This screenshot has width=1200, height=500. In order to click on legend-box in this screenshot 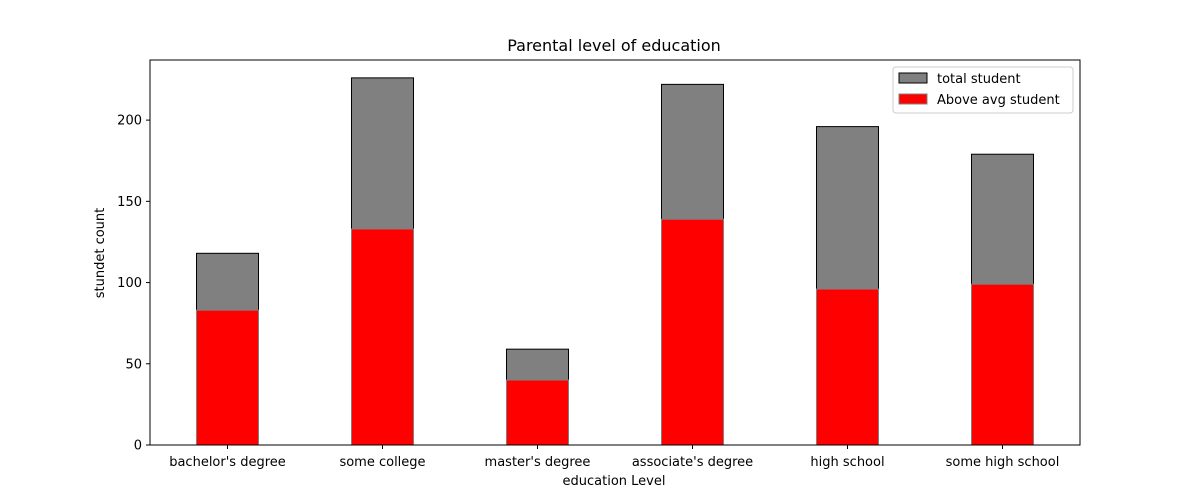, I will do `click(983, 90)`.